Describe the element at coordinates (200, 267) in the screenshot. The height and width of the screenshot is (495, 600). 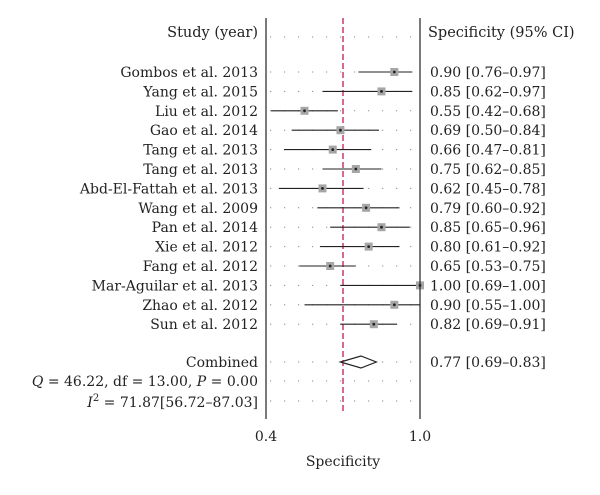
I see `study-name: Fang et al. 2012` at that location.